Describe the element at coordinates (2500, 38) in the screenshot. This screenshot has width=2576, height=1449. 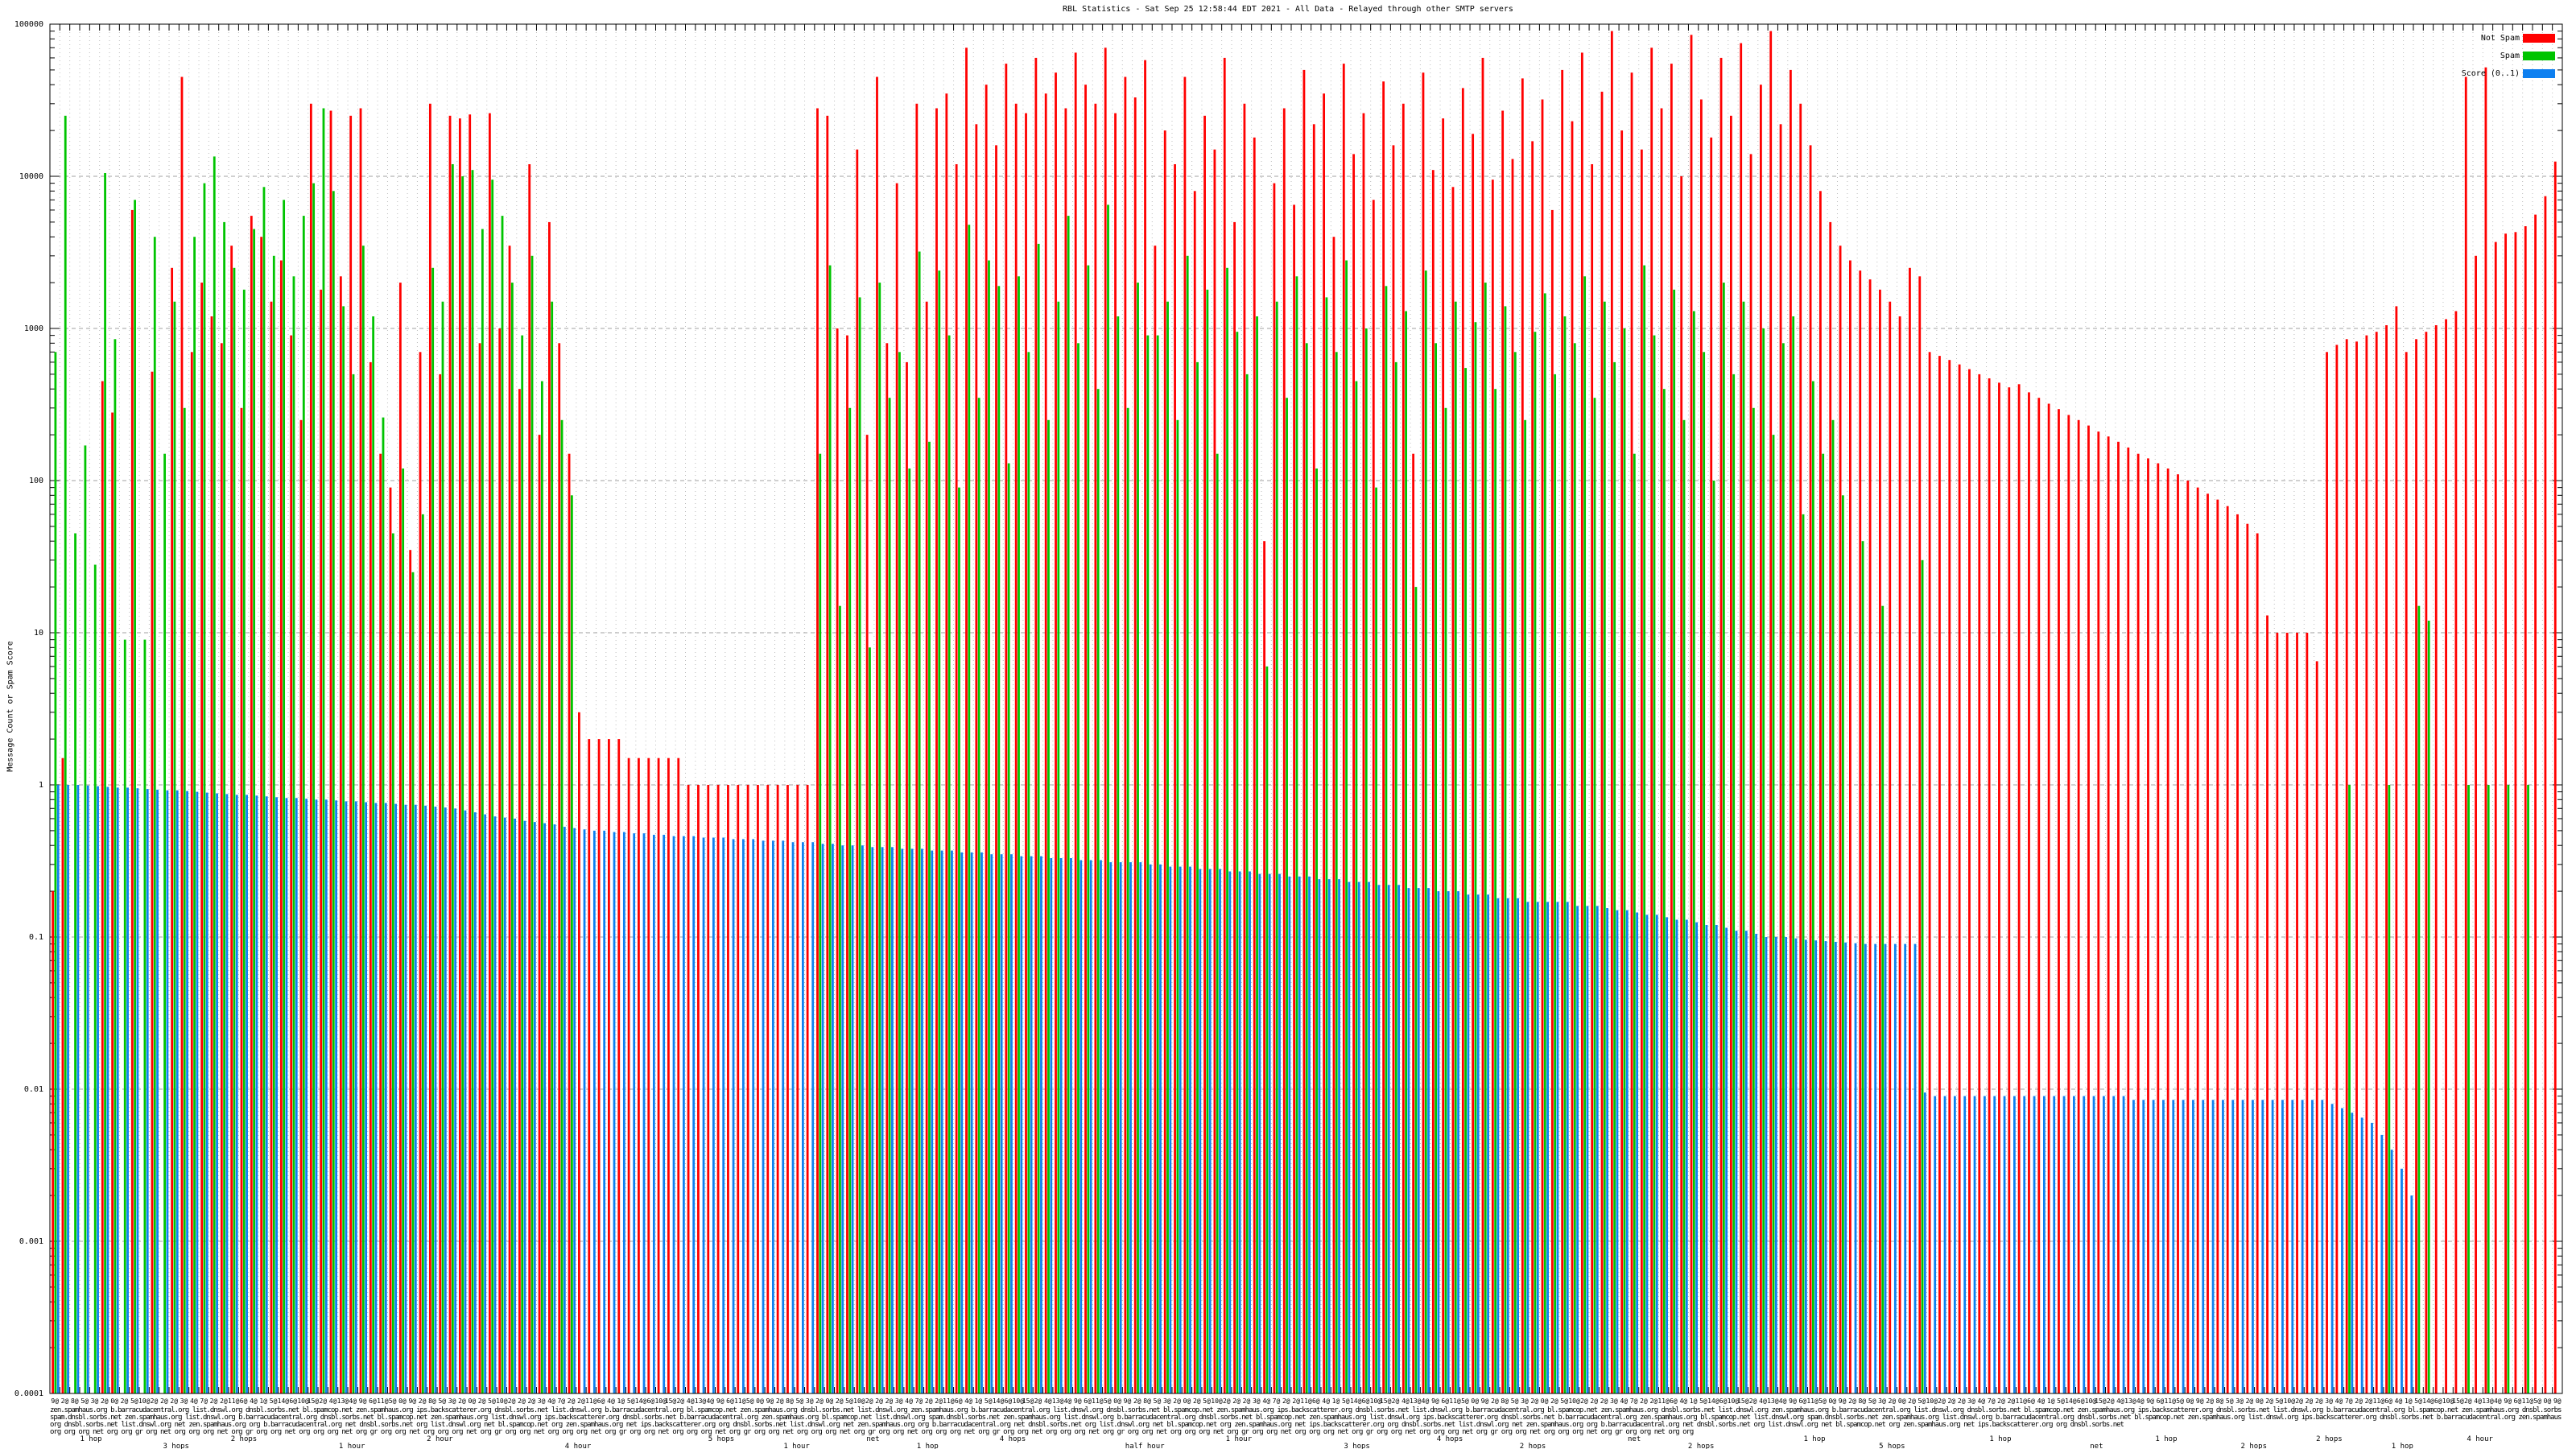
I see `legend-label-not-spam: Not Spam` at that location.